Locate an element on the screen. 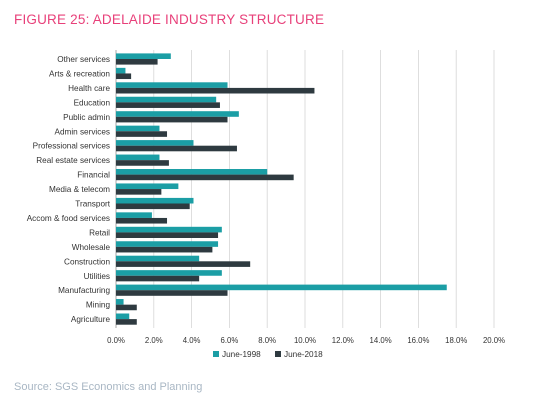  x-tick-label: 10.0% is located at coordinates (305, 340).